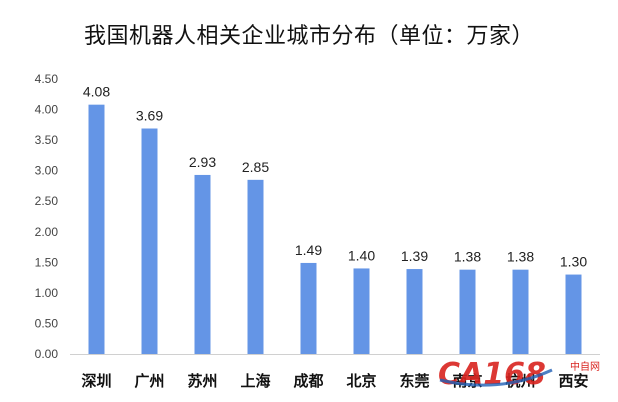  What do you see at coordinates (47, 171) in the screenshot?
I see `y-tick-label: 3.00` at bounding box center [47, 171].